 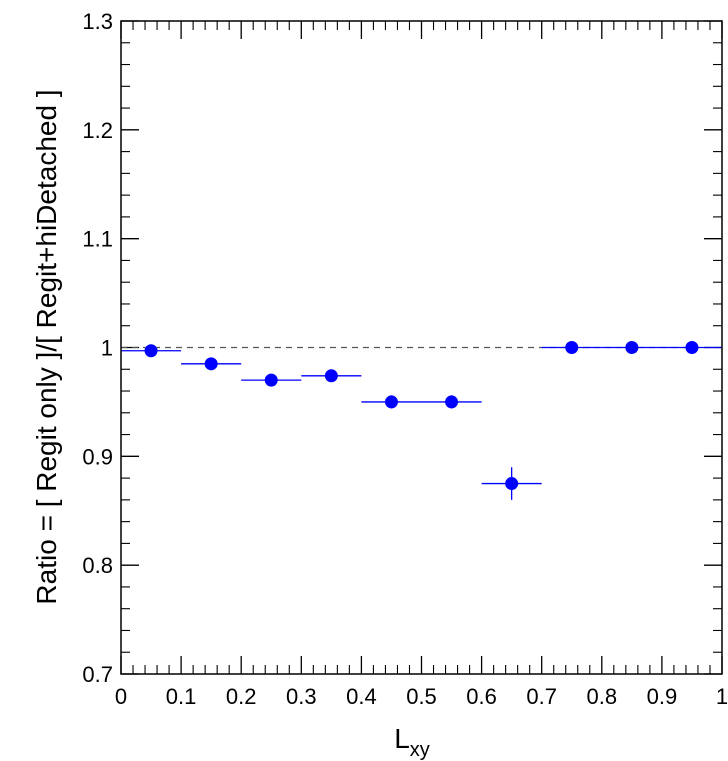 I want to click on y-tick-labels: 0.7 0.8 0.9 1 1.1 1.2 1.3, so click(x=97, y=348).